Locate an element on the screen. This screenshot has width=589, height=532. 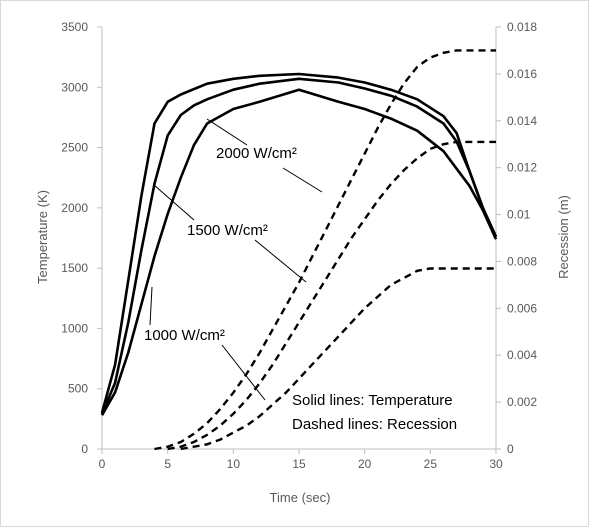
leader-1000-temperature is located at coordinates (151, 306).